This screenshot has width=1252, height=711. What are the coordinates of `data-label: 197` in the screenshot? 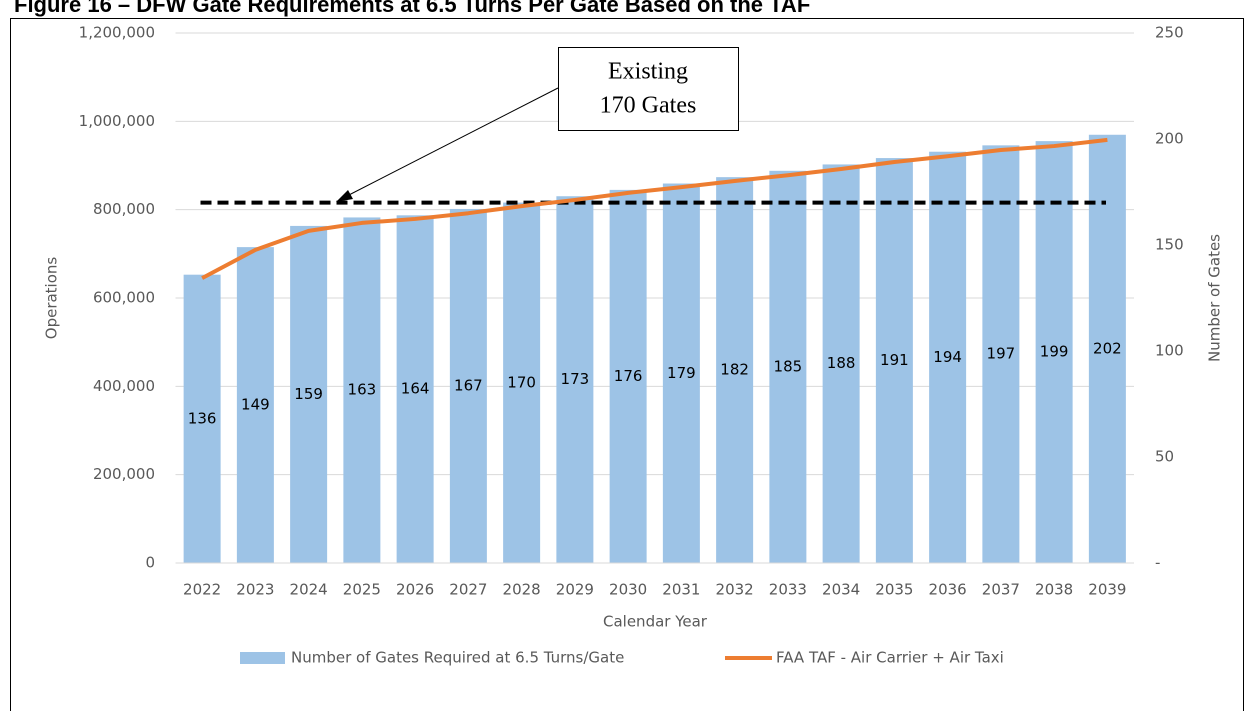 It's located at (1001, 354).